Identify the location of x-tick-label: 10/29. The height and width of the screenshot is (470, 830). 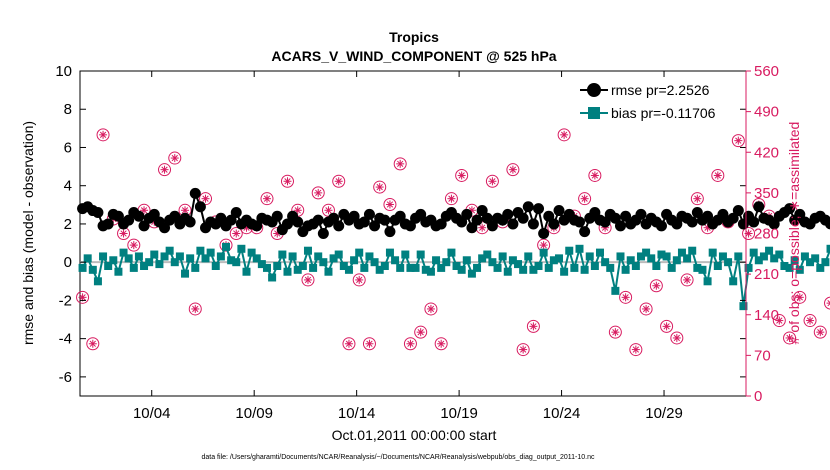
(664, 413).